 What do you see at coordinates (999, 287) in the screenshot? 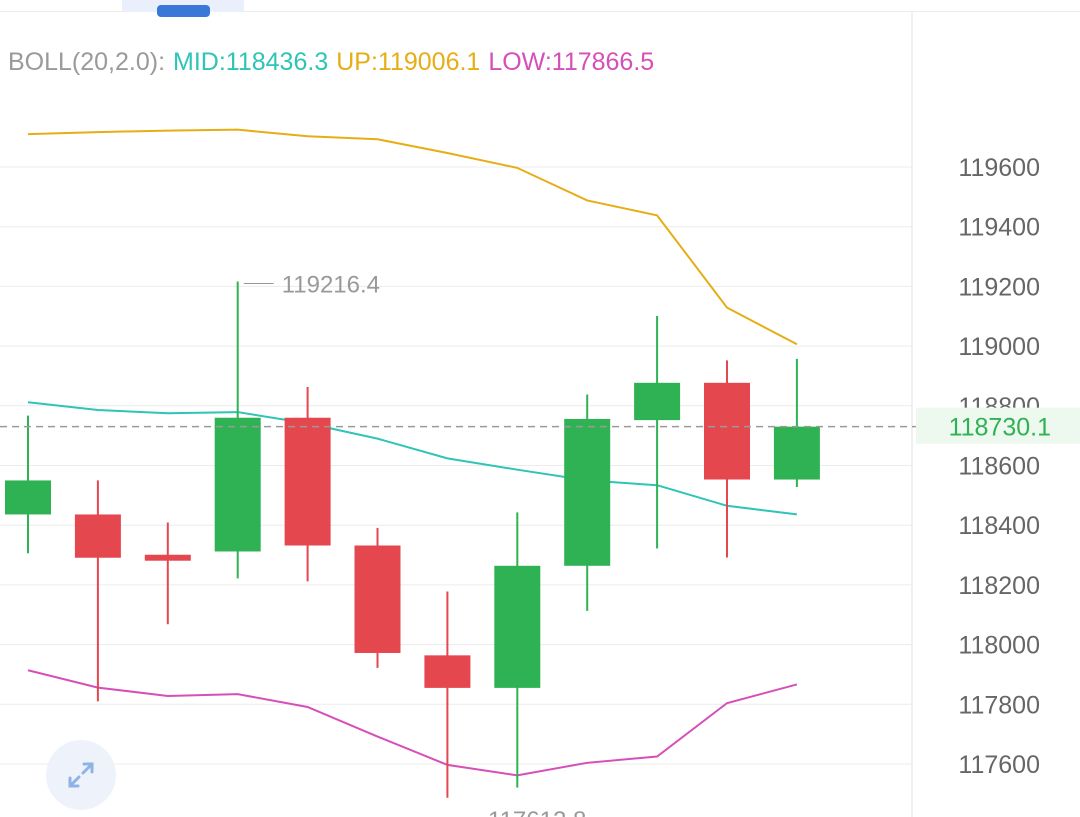
I see `y-tick-label: 119200` at bounding box center [999, 287].